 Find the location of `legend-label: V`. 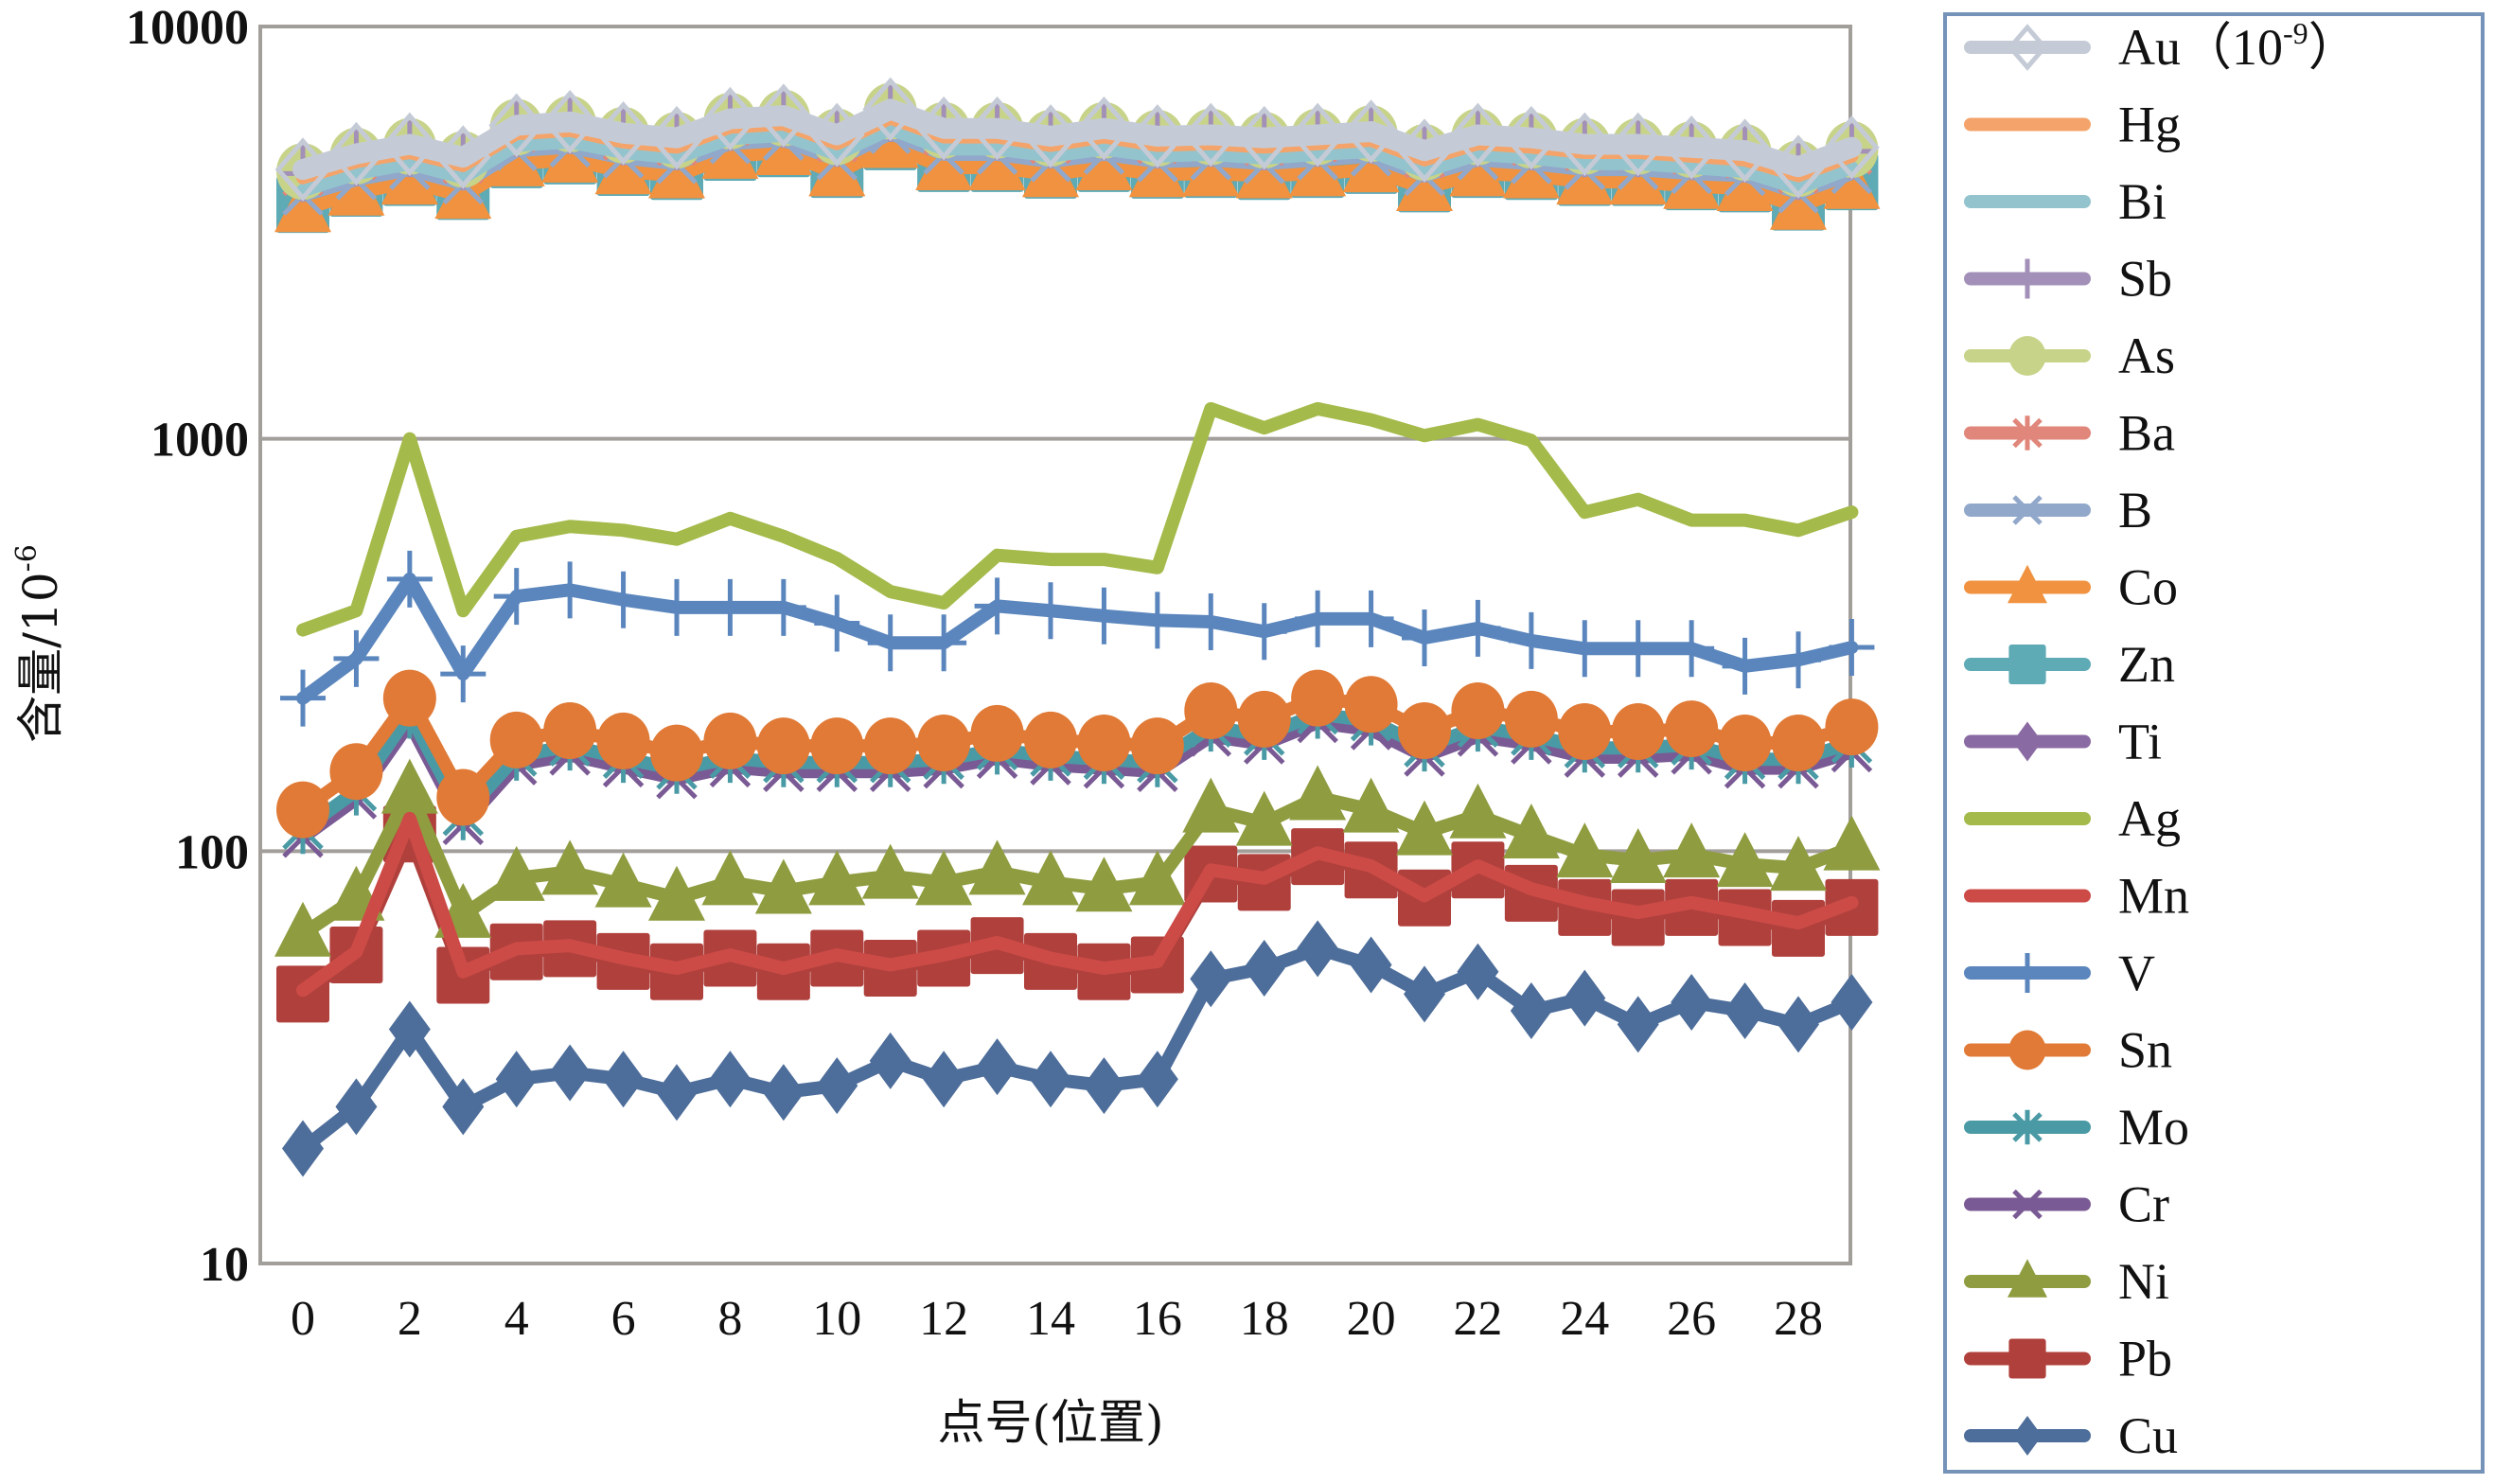

legend-label: V is located at coordinates (2136, 973).